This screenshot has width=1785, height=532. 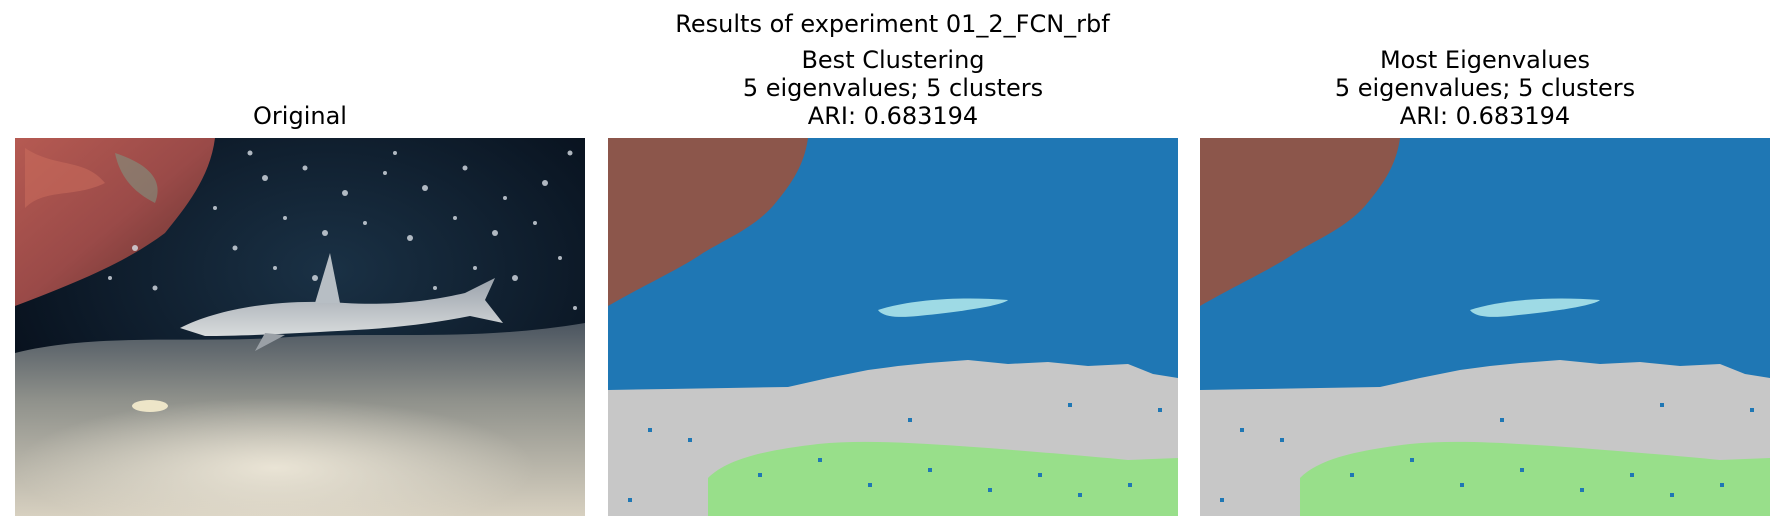 I want to click on panel-title-line-1: Best Clustering, so click(x=893, y=60).